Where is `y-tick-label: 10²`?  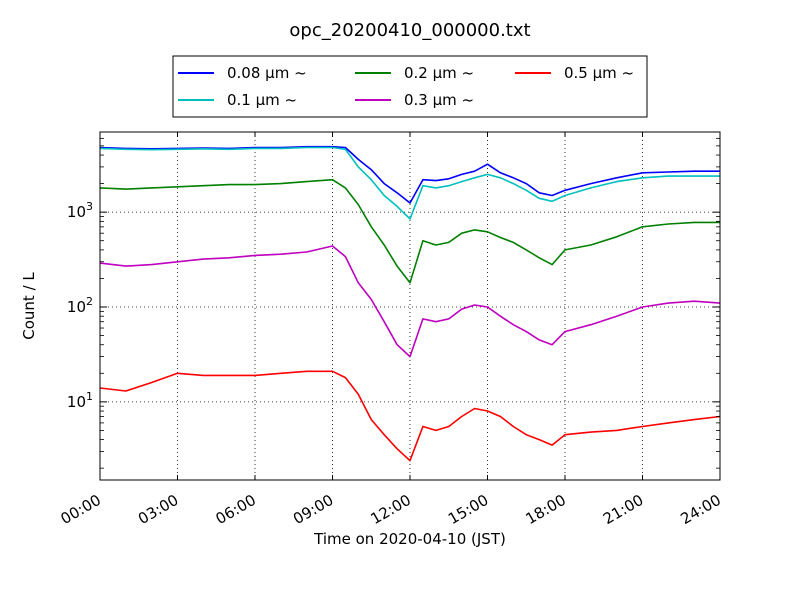 y-tick-label: 10² is located at coordinates (80, 305).